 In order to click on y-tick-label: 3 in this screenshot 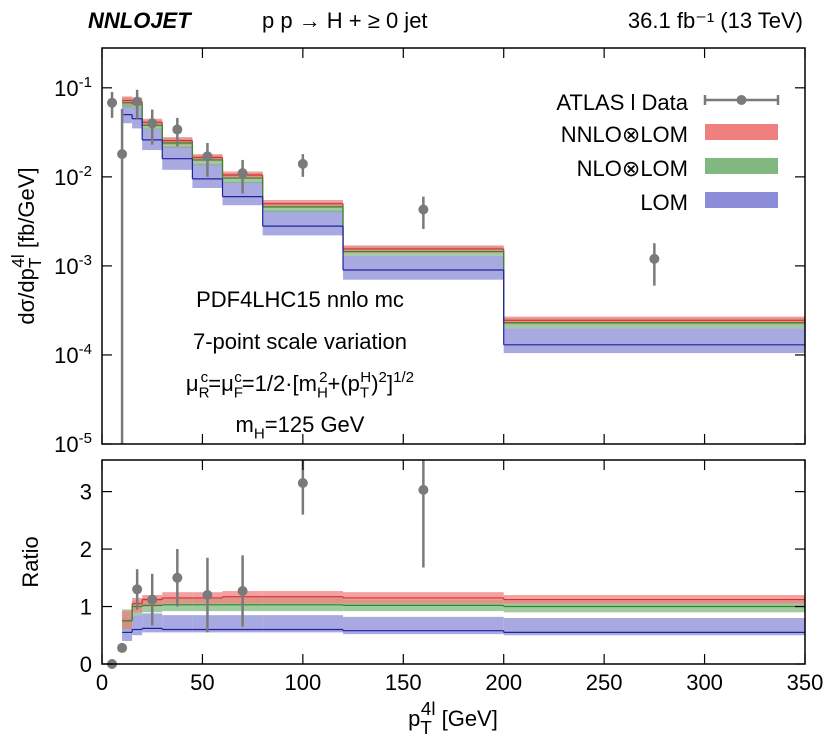, I will do `click(86, 492)`.